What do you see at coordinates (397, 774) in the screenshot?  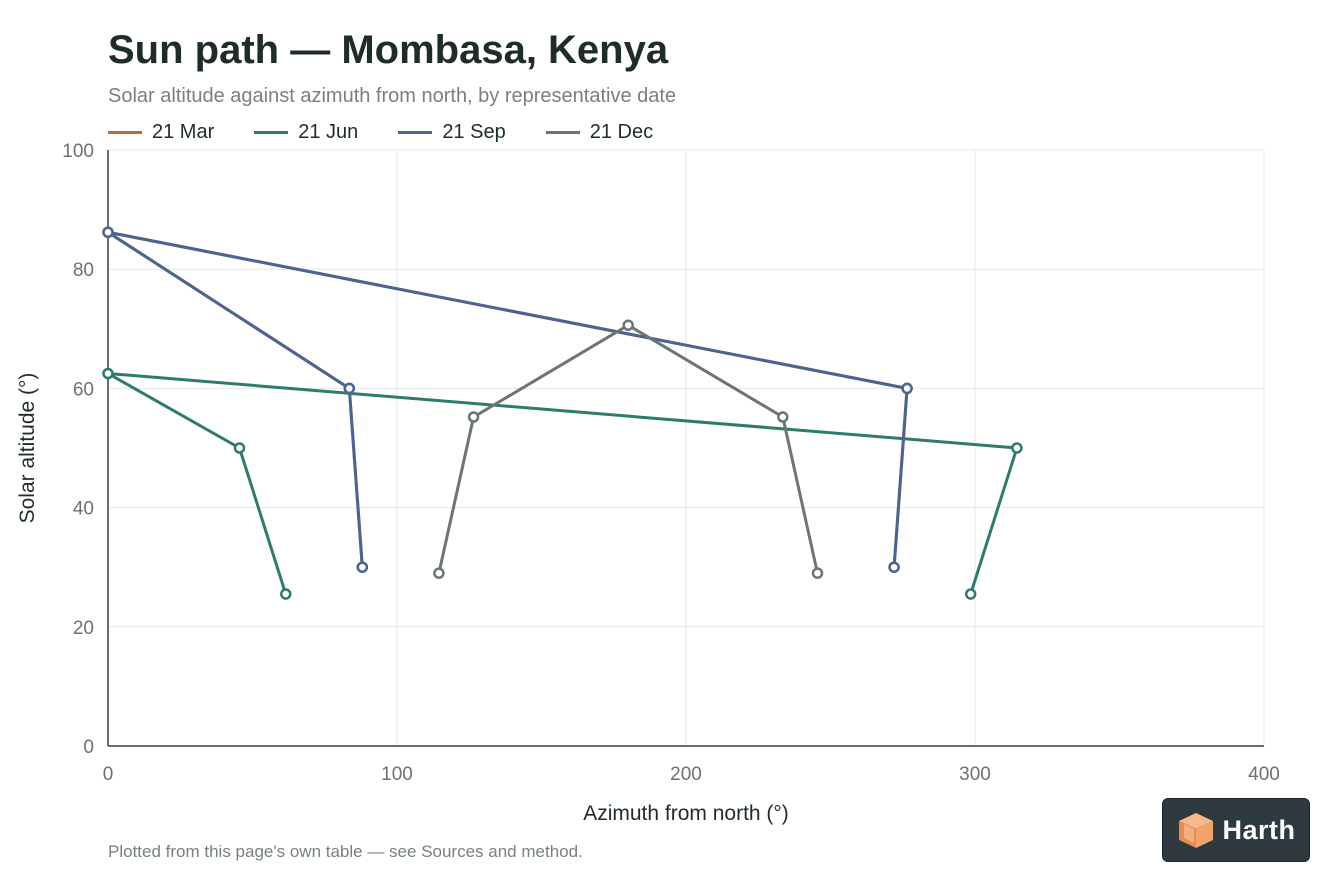 I see `x-tick-label: 100` at bounding box center [397, 774].